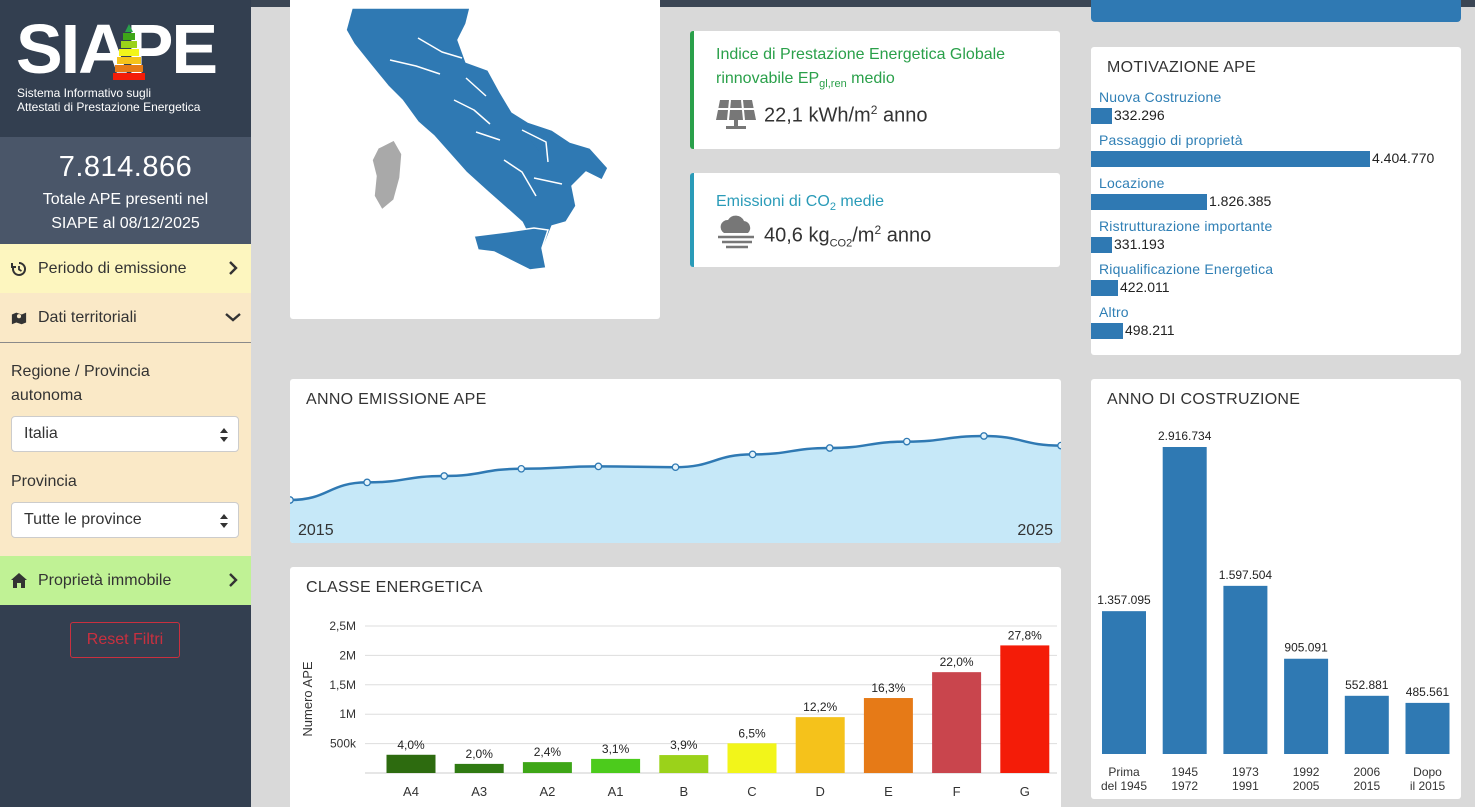 This screenshot has width=1475, height=807. I want to click on motivazione-value: 1.826.385, so click(1240, 201).